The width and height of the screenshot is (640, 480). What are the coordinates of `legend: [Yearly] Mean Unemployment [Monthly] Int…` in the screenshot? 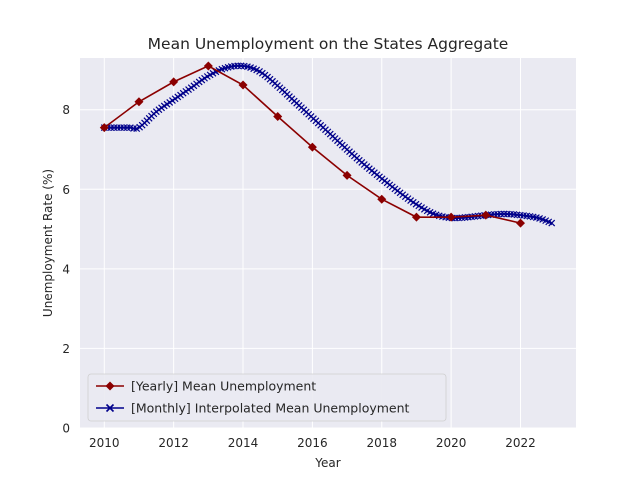 It's located at (267, 397).